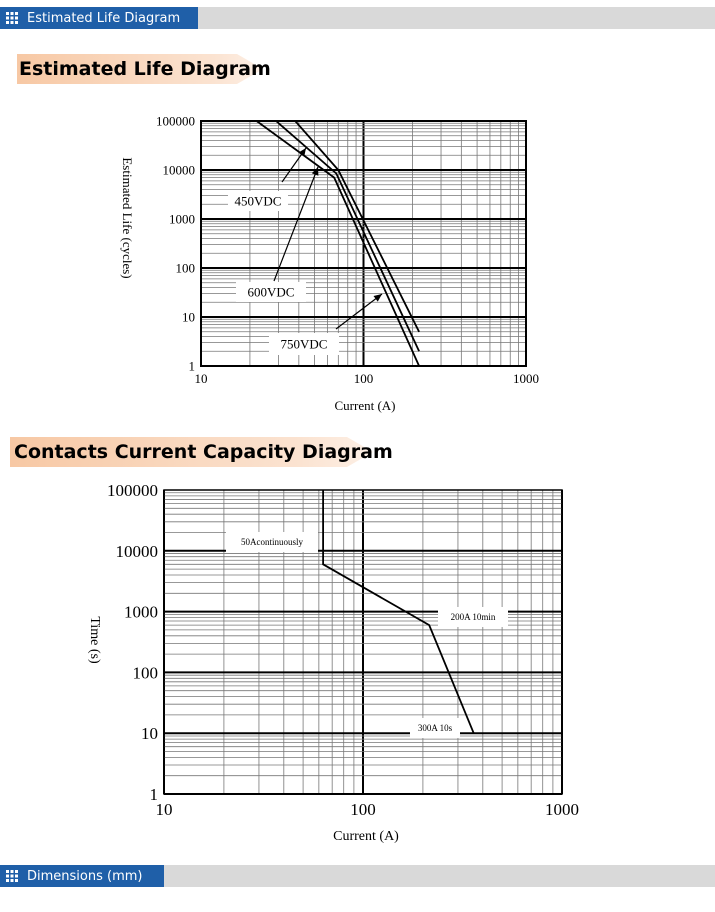 Image resolution: width=715 pixels, height=912 pixels. I want to click on series-line-600vdc, so click(347, 236).